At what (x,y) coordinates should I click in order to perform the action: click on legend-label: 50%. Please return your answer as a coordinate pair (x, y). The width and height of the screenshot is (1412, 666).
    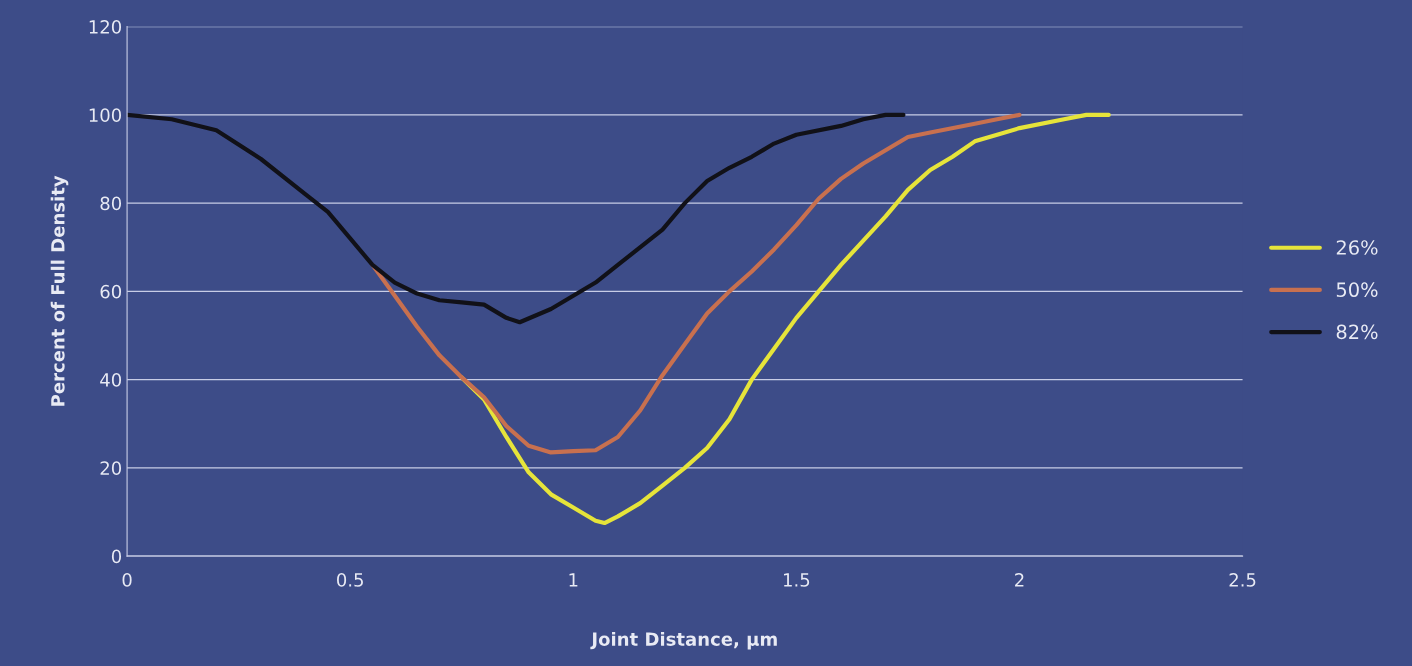
    Looking at the image, I should click on (1357, 290).